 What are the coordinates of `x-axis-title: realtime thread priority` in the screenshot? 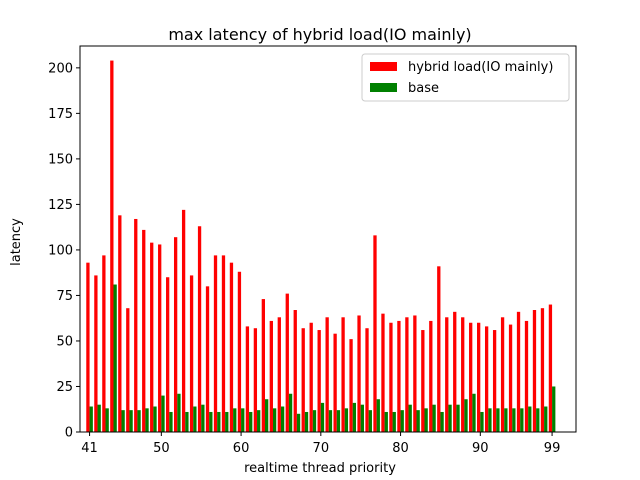 It's located at (320, 468).